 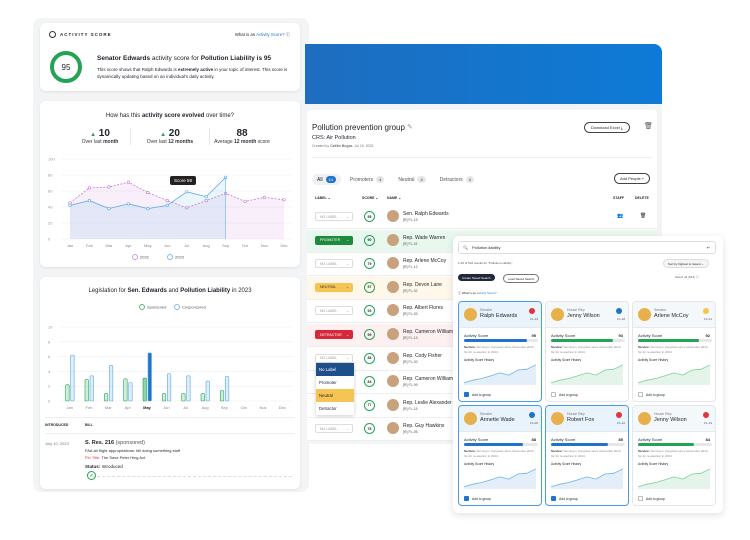 What do you see at coordinates (581, 420) in the screenshot?
I see `card-name: Robert Fox` at bounding box center [581, 420].